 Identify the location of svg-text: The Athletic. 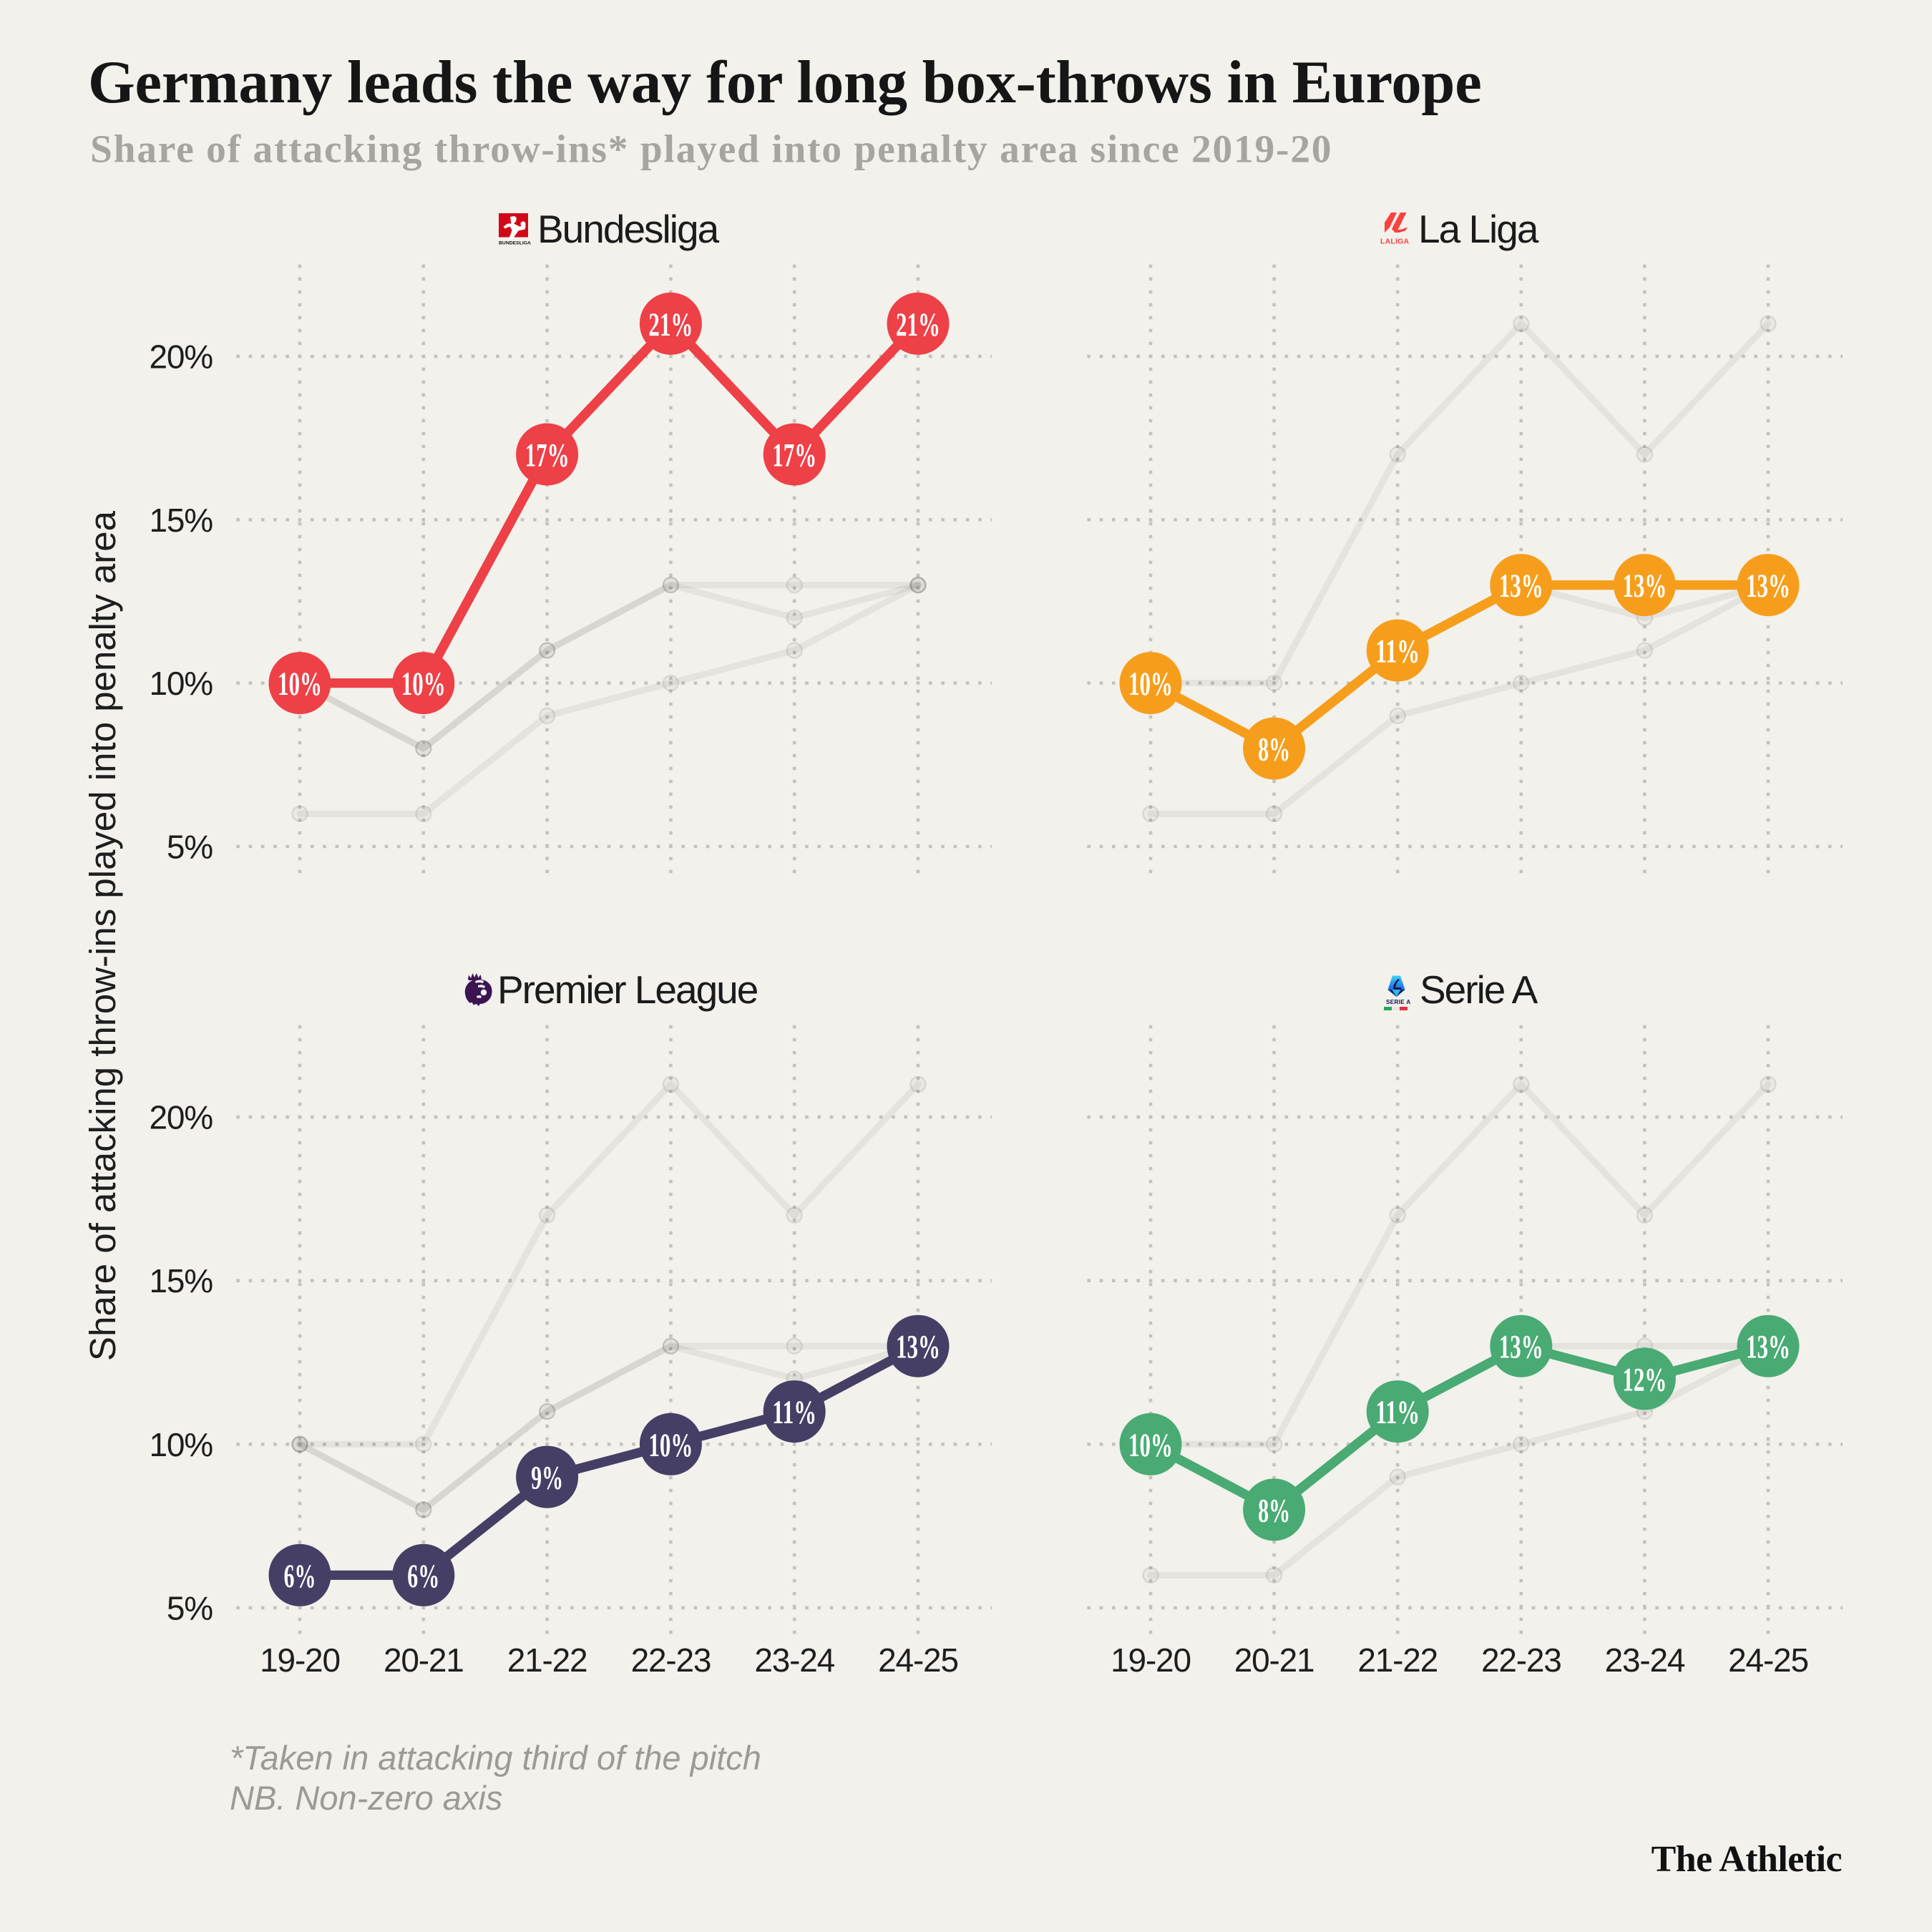
(1747, 1859).